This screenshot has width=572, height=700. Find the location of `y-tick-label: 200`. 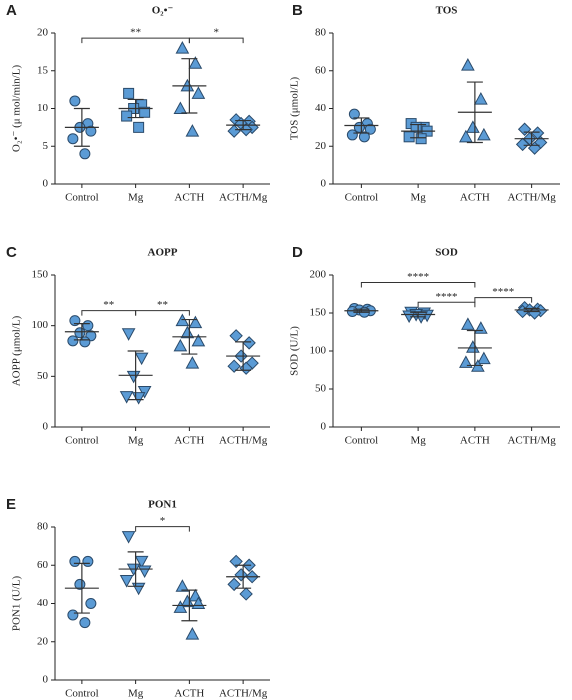

y-tick-label: 200 is located at coordinates (318, 275).